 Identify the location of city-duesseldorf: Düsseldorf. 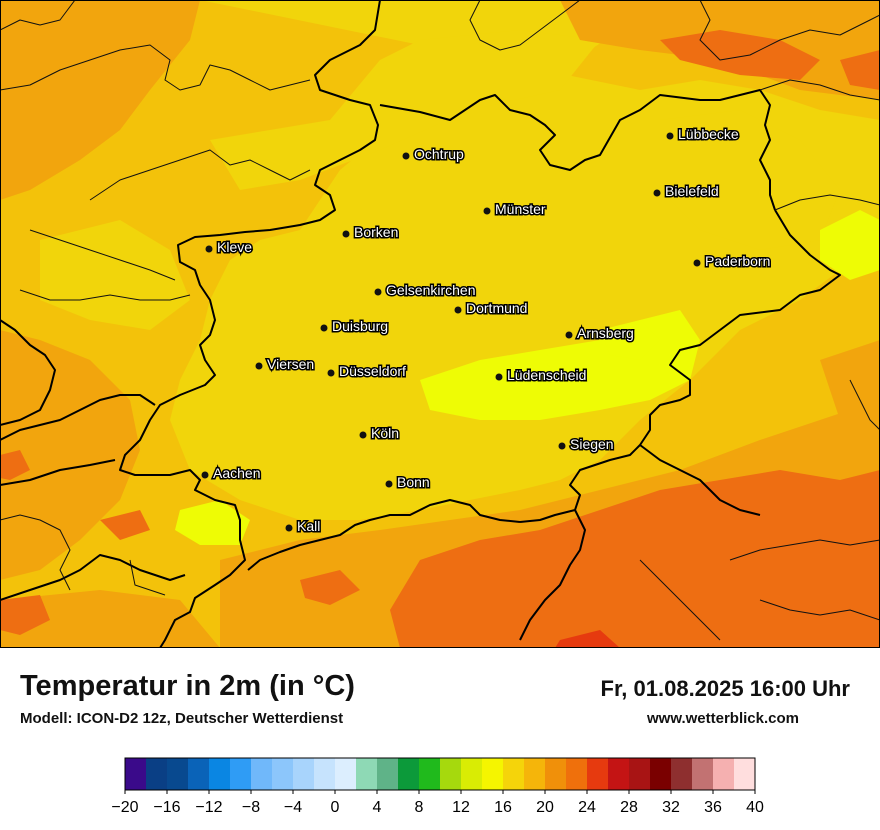
(367, 371).